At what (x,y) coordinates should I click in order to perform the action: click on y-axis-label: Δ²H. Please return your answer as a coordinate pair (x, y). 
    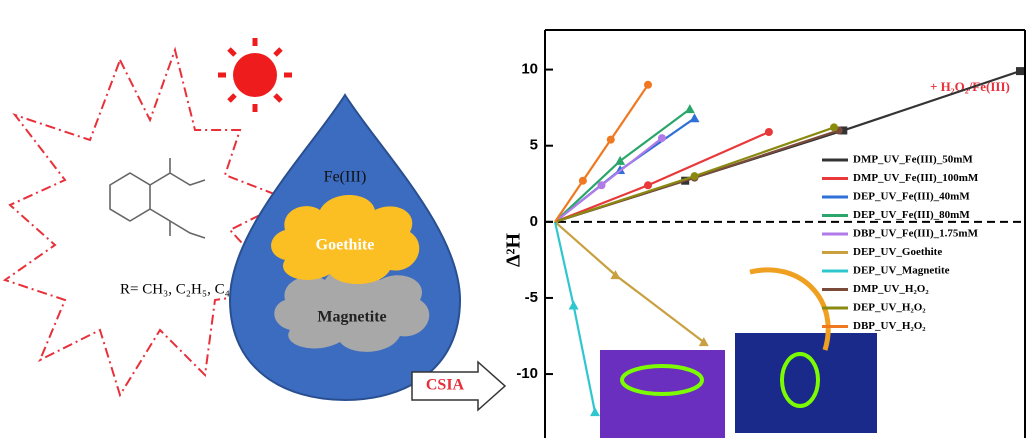
    Looking at the image, I should click on (514, 250).